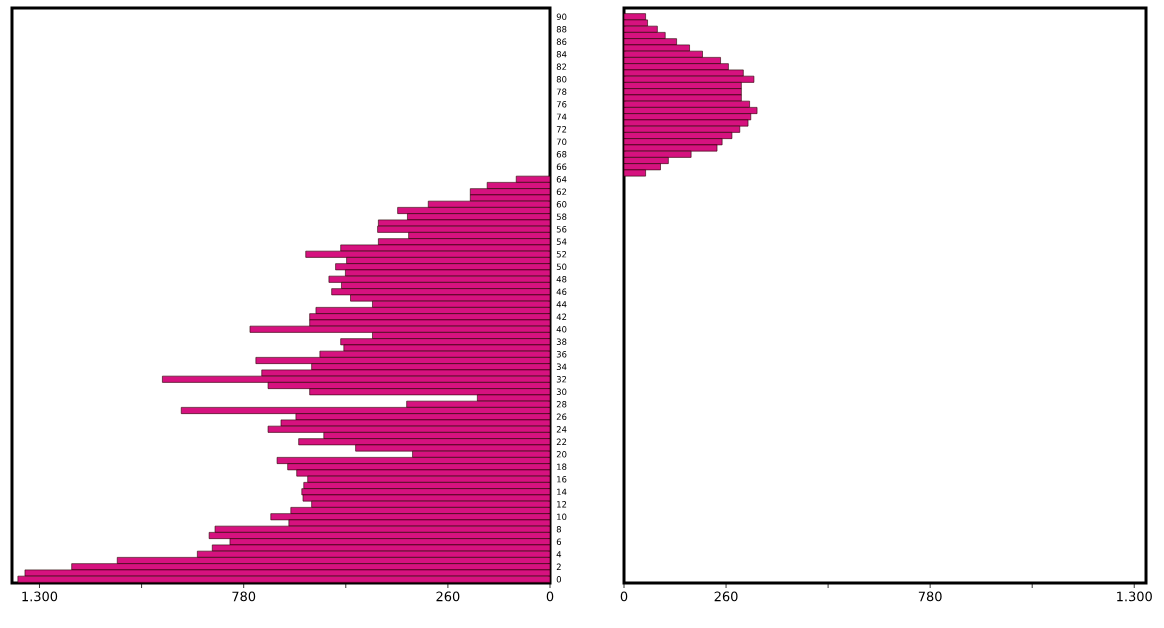  Describe the element at coordinates (561, 166) in the screenshot. I see `y-tick-label: 66` at that location.